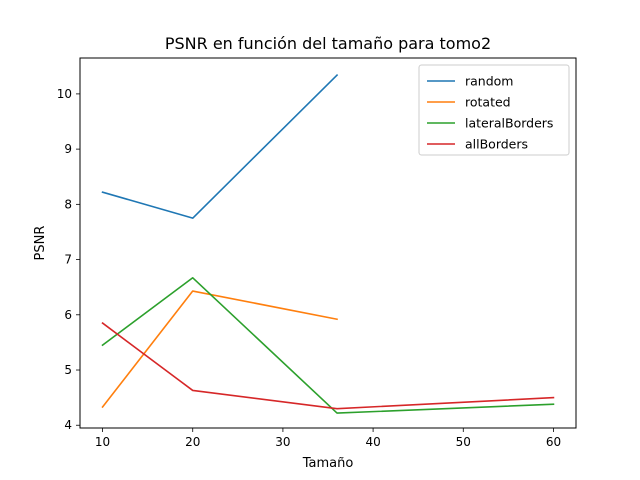 This screenshot has width=640, height=480. I want to click on x-axis-ticks: 10 20 30 40 50 60, so click(328, 438).